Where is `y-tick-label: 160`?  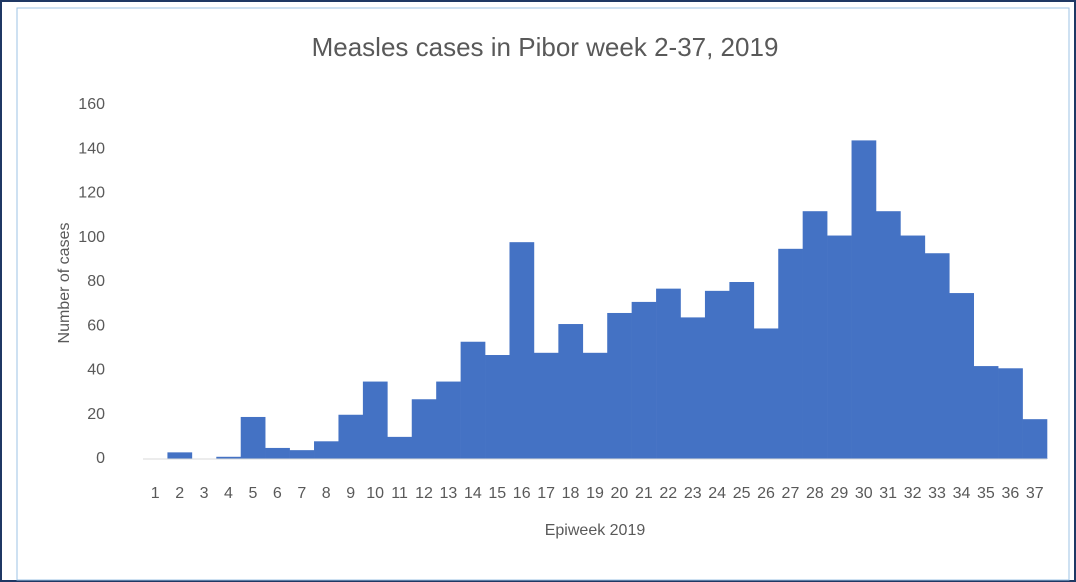 y-tick-label: 160 is located at coordinates (91, 104).